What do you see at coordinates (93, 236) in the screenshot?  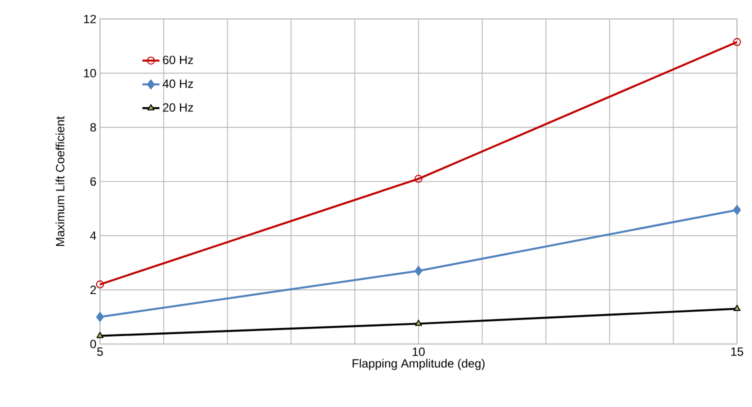 I see `y-tick-label: 4` at bounding box center [93, 236].